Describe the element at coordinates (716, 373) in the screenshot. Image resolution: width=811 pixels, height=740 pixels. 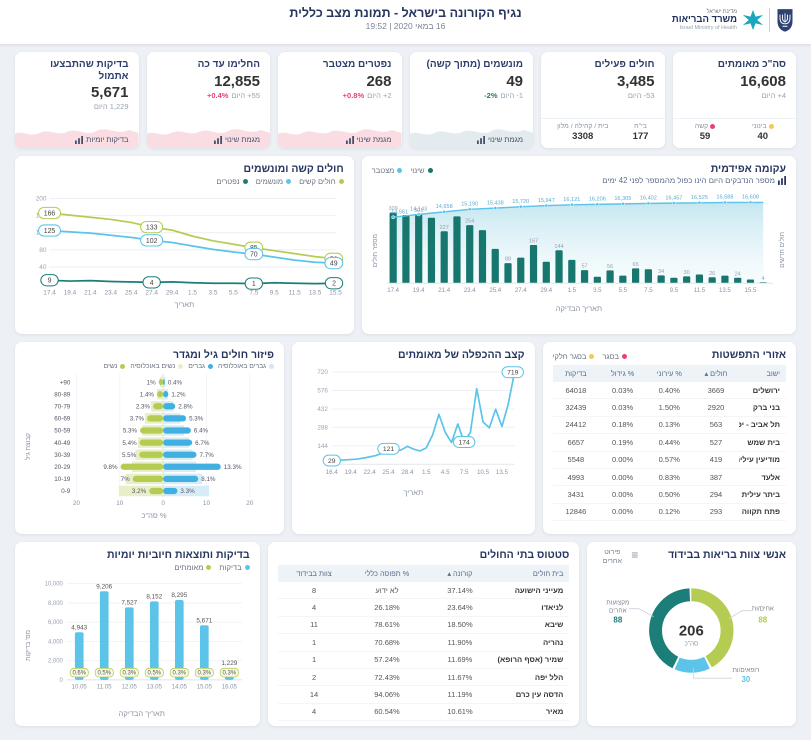
I see `spread-header-1: חולים ▴` at that location.